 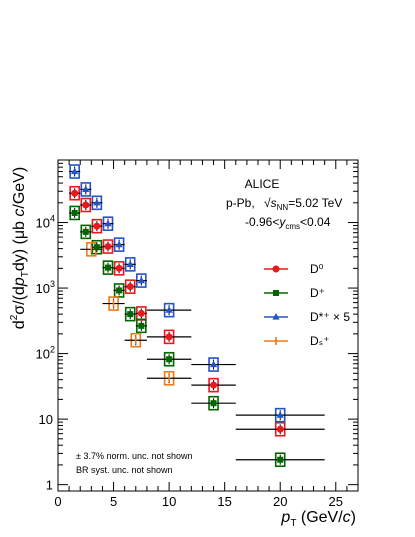 What do you see at coordinates (317, 269) in the screenshot?
I see `legend-label: D⁰` at bounding box center [317, 269].